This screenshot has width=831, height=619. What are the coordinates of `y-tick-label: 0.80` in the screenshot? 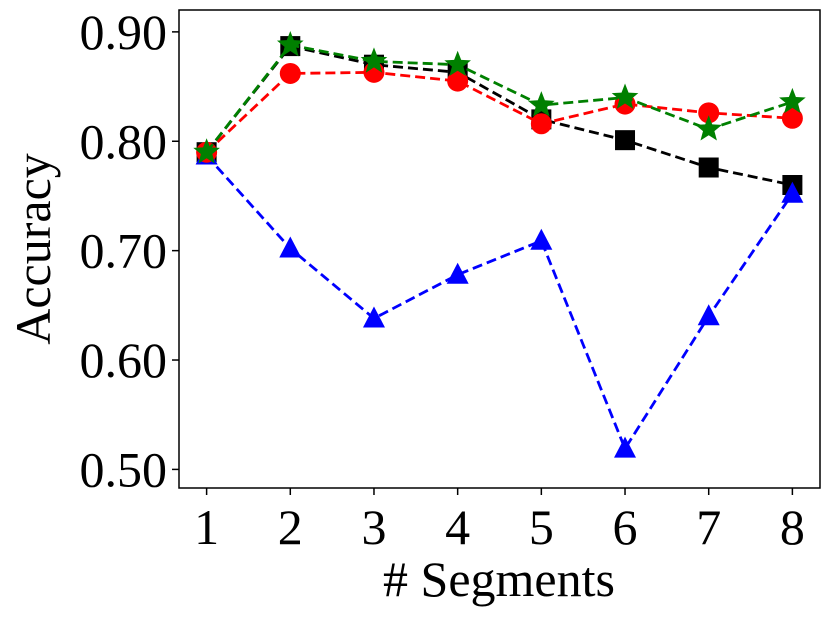 It's located at (124, 141).